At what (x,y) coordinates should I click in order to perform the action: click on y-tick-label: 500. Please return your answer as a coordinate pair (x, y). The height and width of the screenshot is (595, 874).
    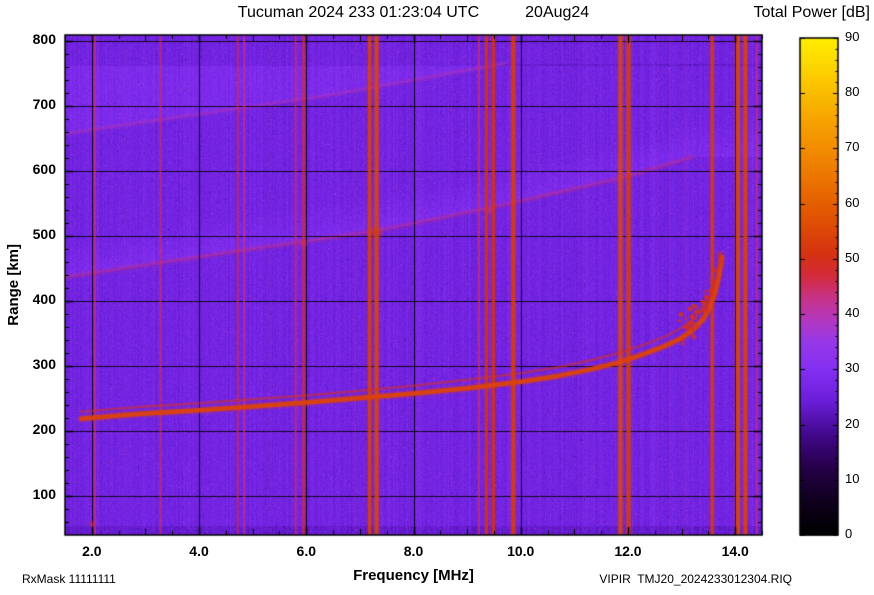
    Looking at the image, I should click on (44, 234).